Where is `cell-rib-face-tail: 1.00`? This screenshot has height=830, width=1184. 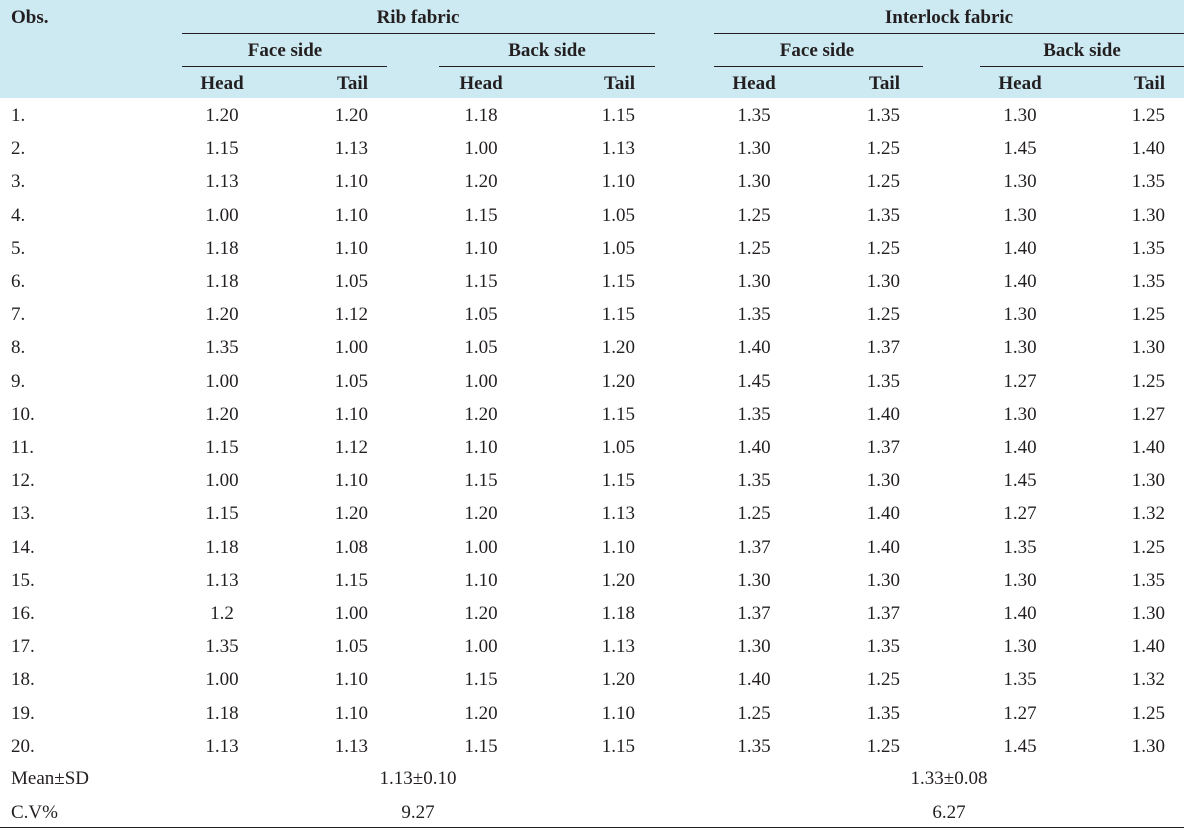 cell-rib-face-tail: 1.00 is located at coordinates (351, 347).